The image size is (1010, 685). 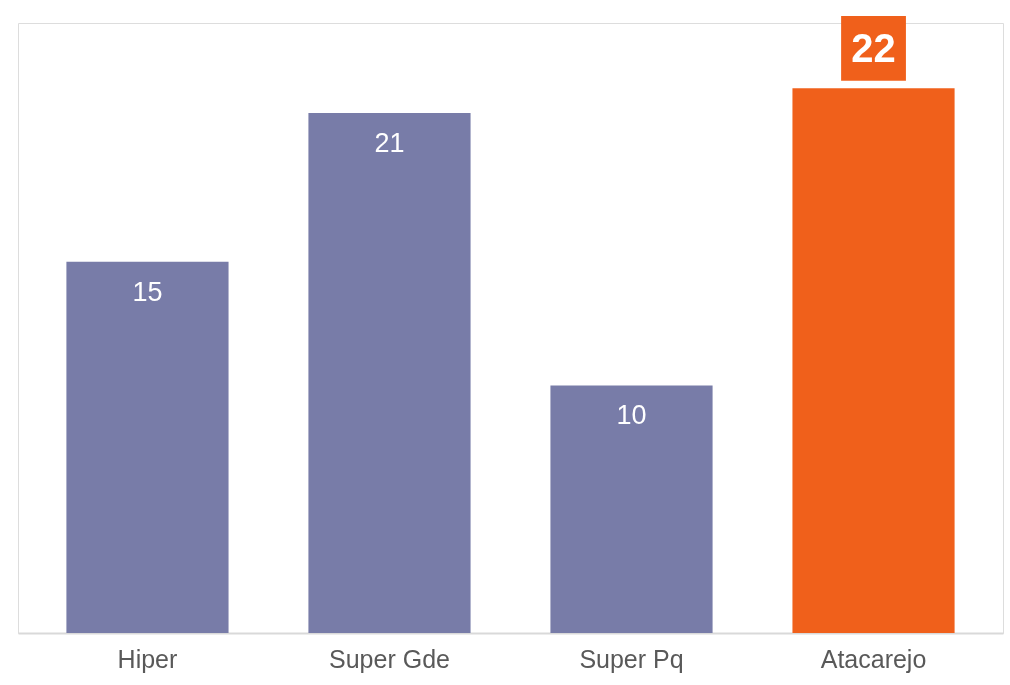 I want to click on x-tick-label: Super Gde, so click(x=389, y=658).